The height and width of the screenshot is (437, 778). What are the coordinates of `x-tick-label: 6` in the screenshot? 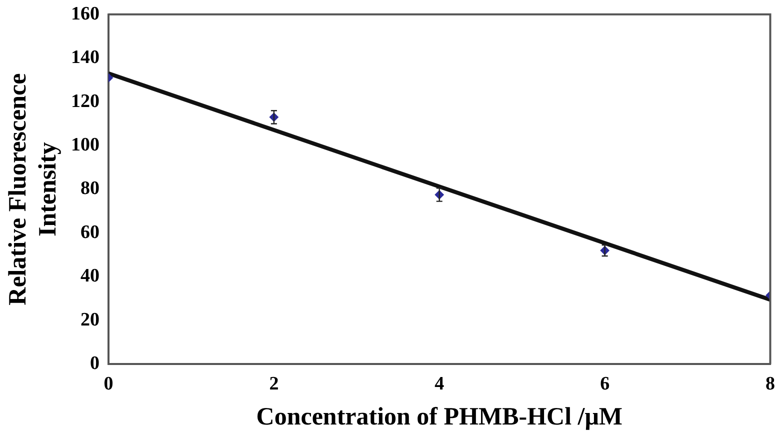 It's located at (605, 384).